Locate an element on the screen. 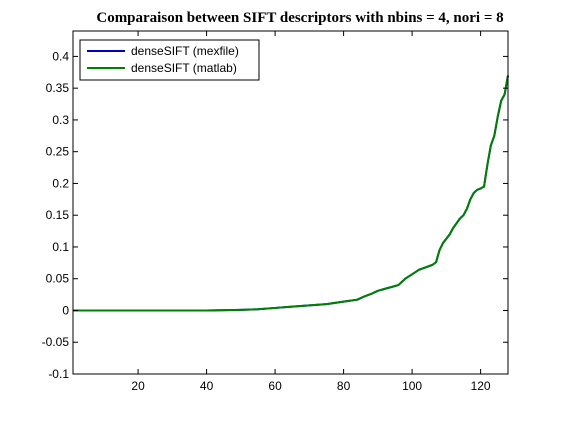  y-tick-label: 0.15 is located at coordinates (58, 215).